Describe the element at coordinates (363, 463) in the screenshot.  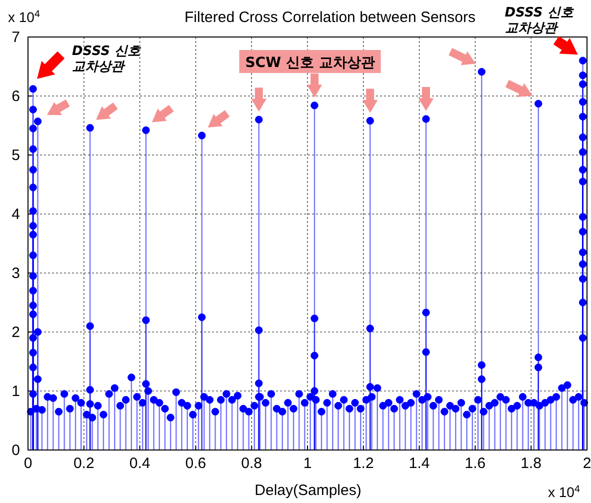
I see `x-tick-label: 1.2` at that location.